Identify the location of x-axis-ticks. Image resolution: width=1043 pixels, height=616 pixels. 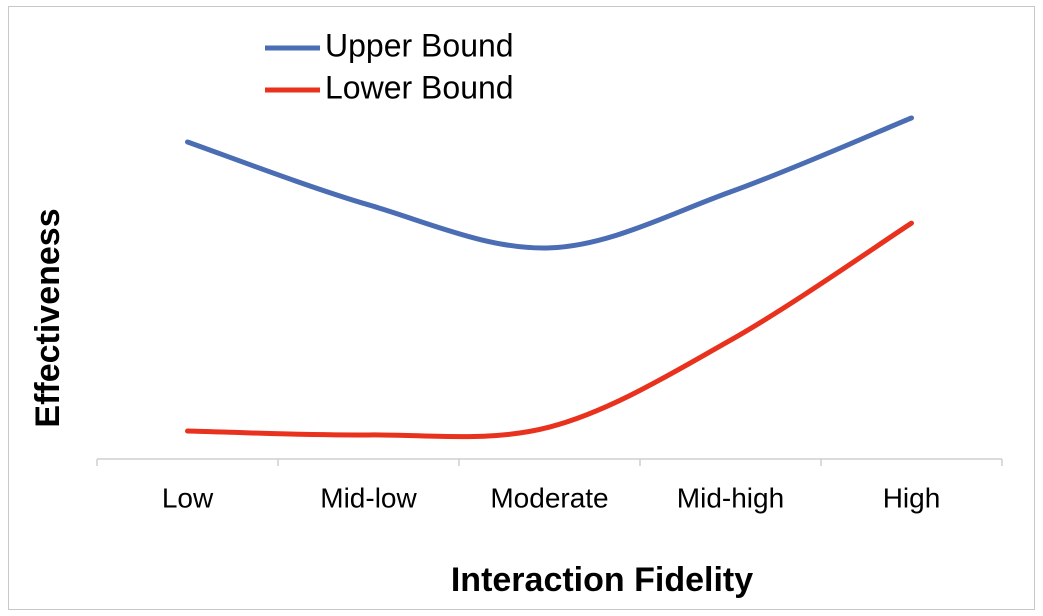
(549, 462).